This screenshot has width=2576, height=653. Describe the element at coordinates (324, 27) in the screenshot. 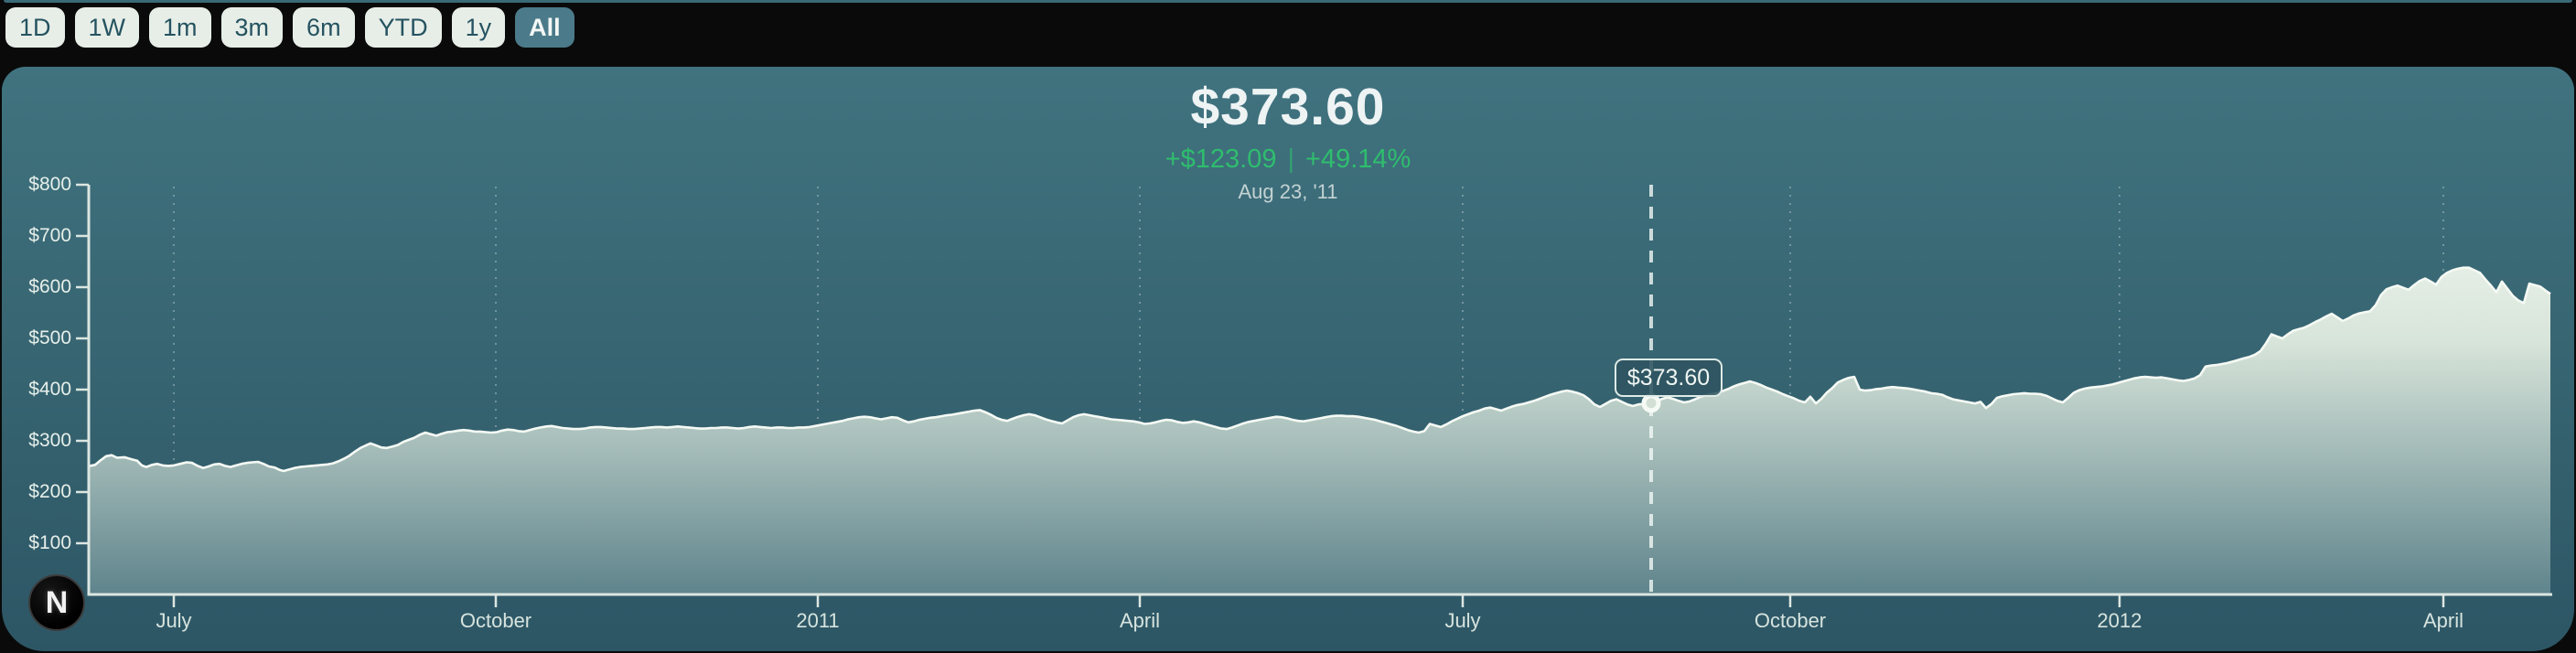

I see `range-button-6m: 6m` at that location.